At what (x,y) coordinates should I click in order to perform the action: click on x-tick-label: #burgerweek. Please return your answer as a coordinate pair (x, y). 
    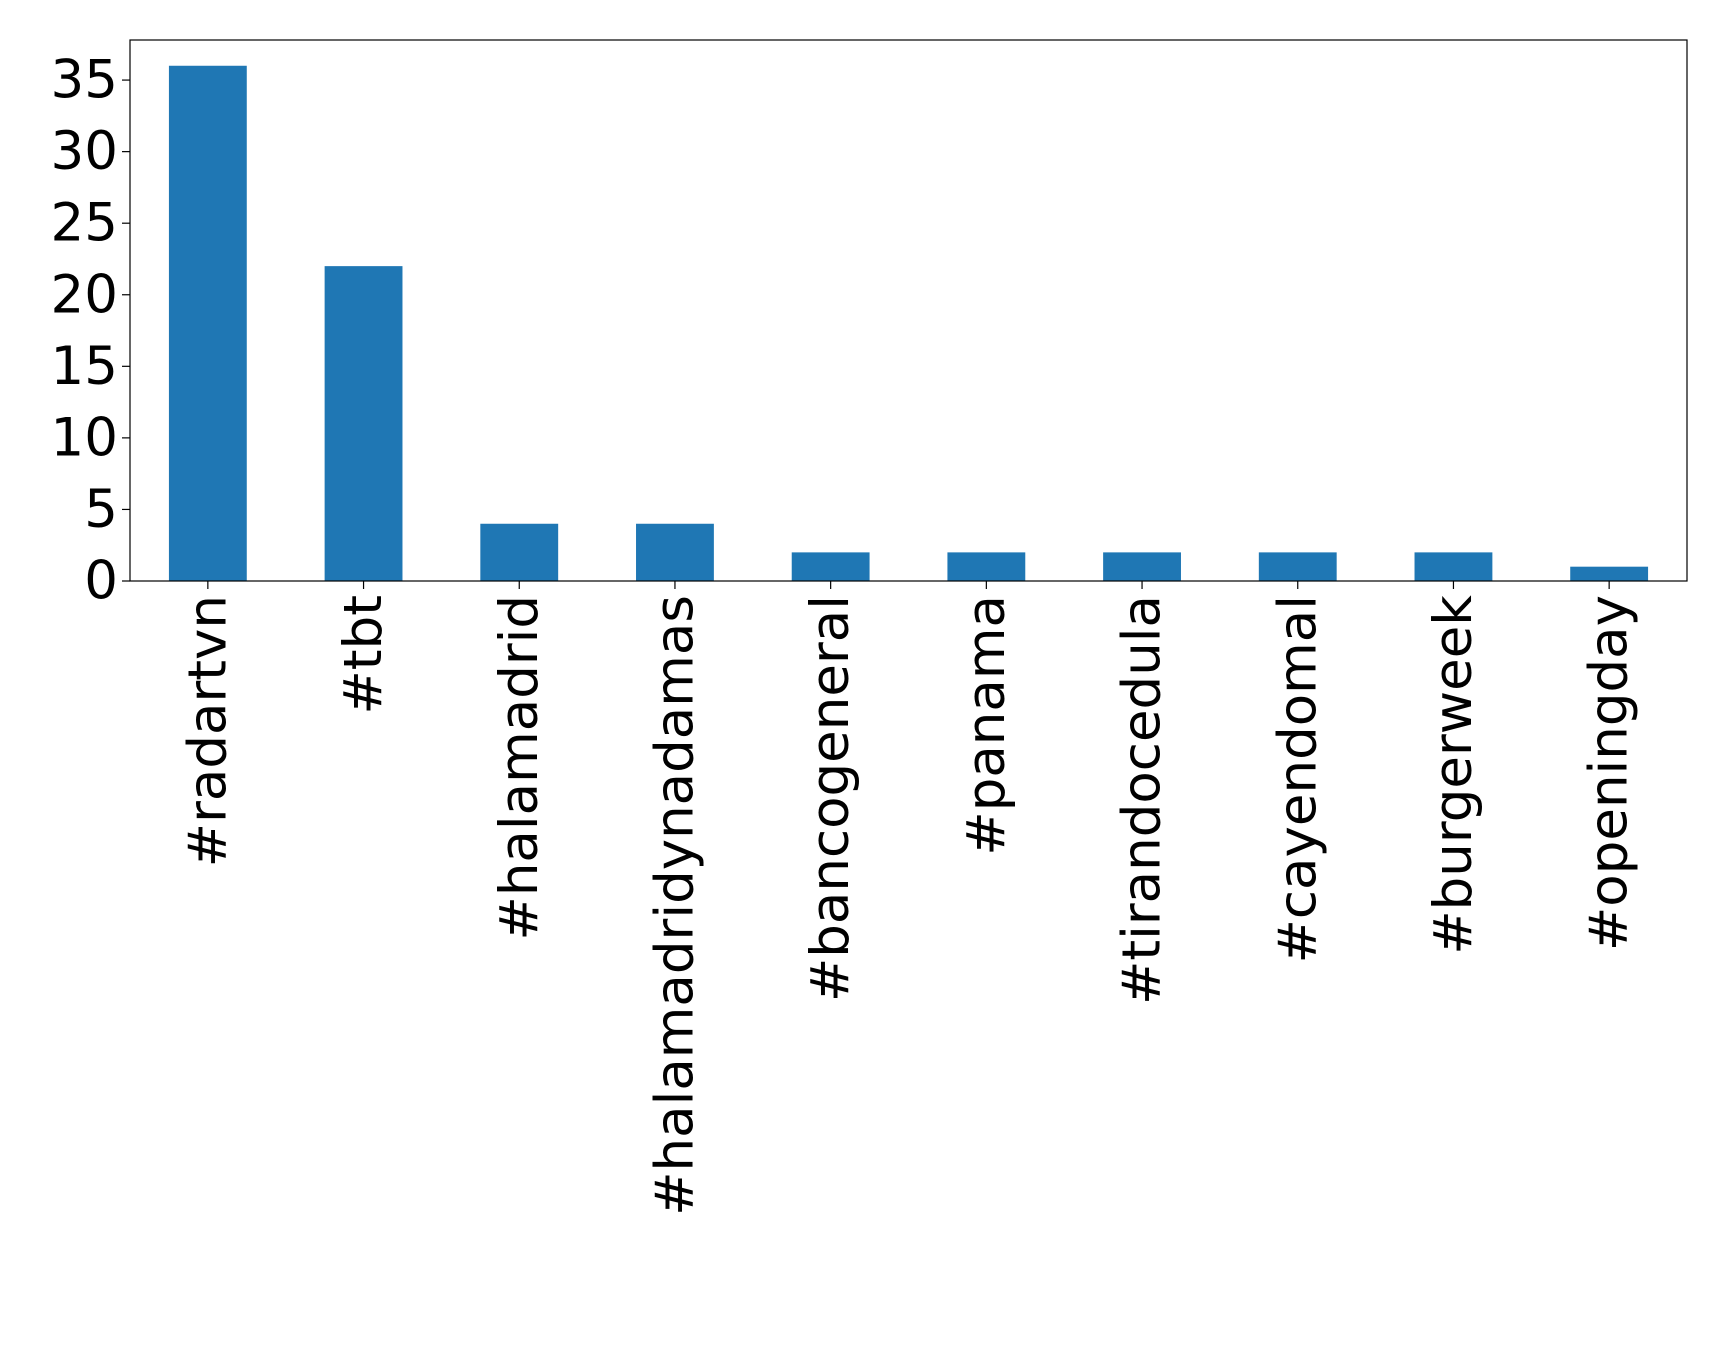
    Looking at the image, I should click on (1453, 775).